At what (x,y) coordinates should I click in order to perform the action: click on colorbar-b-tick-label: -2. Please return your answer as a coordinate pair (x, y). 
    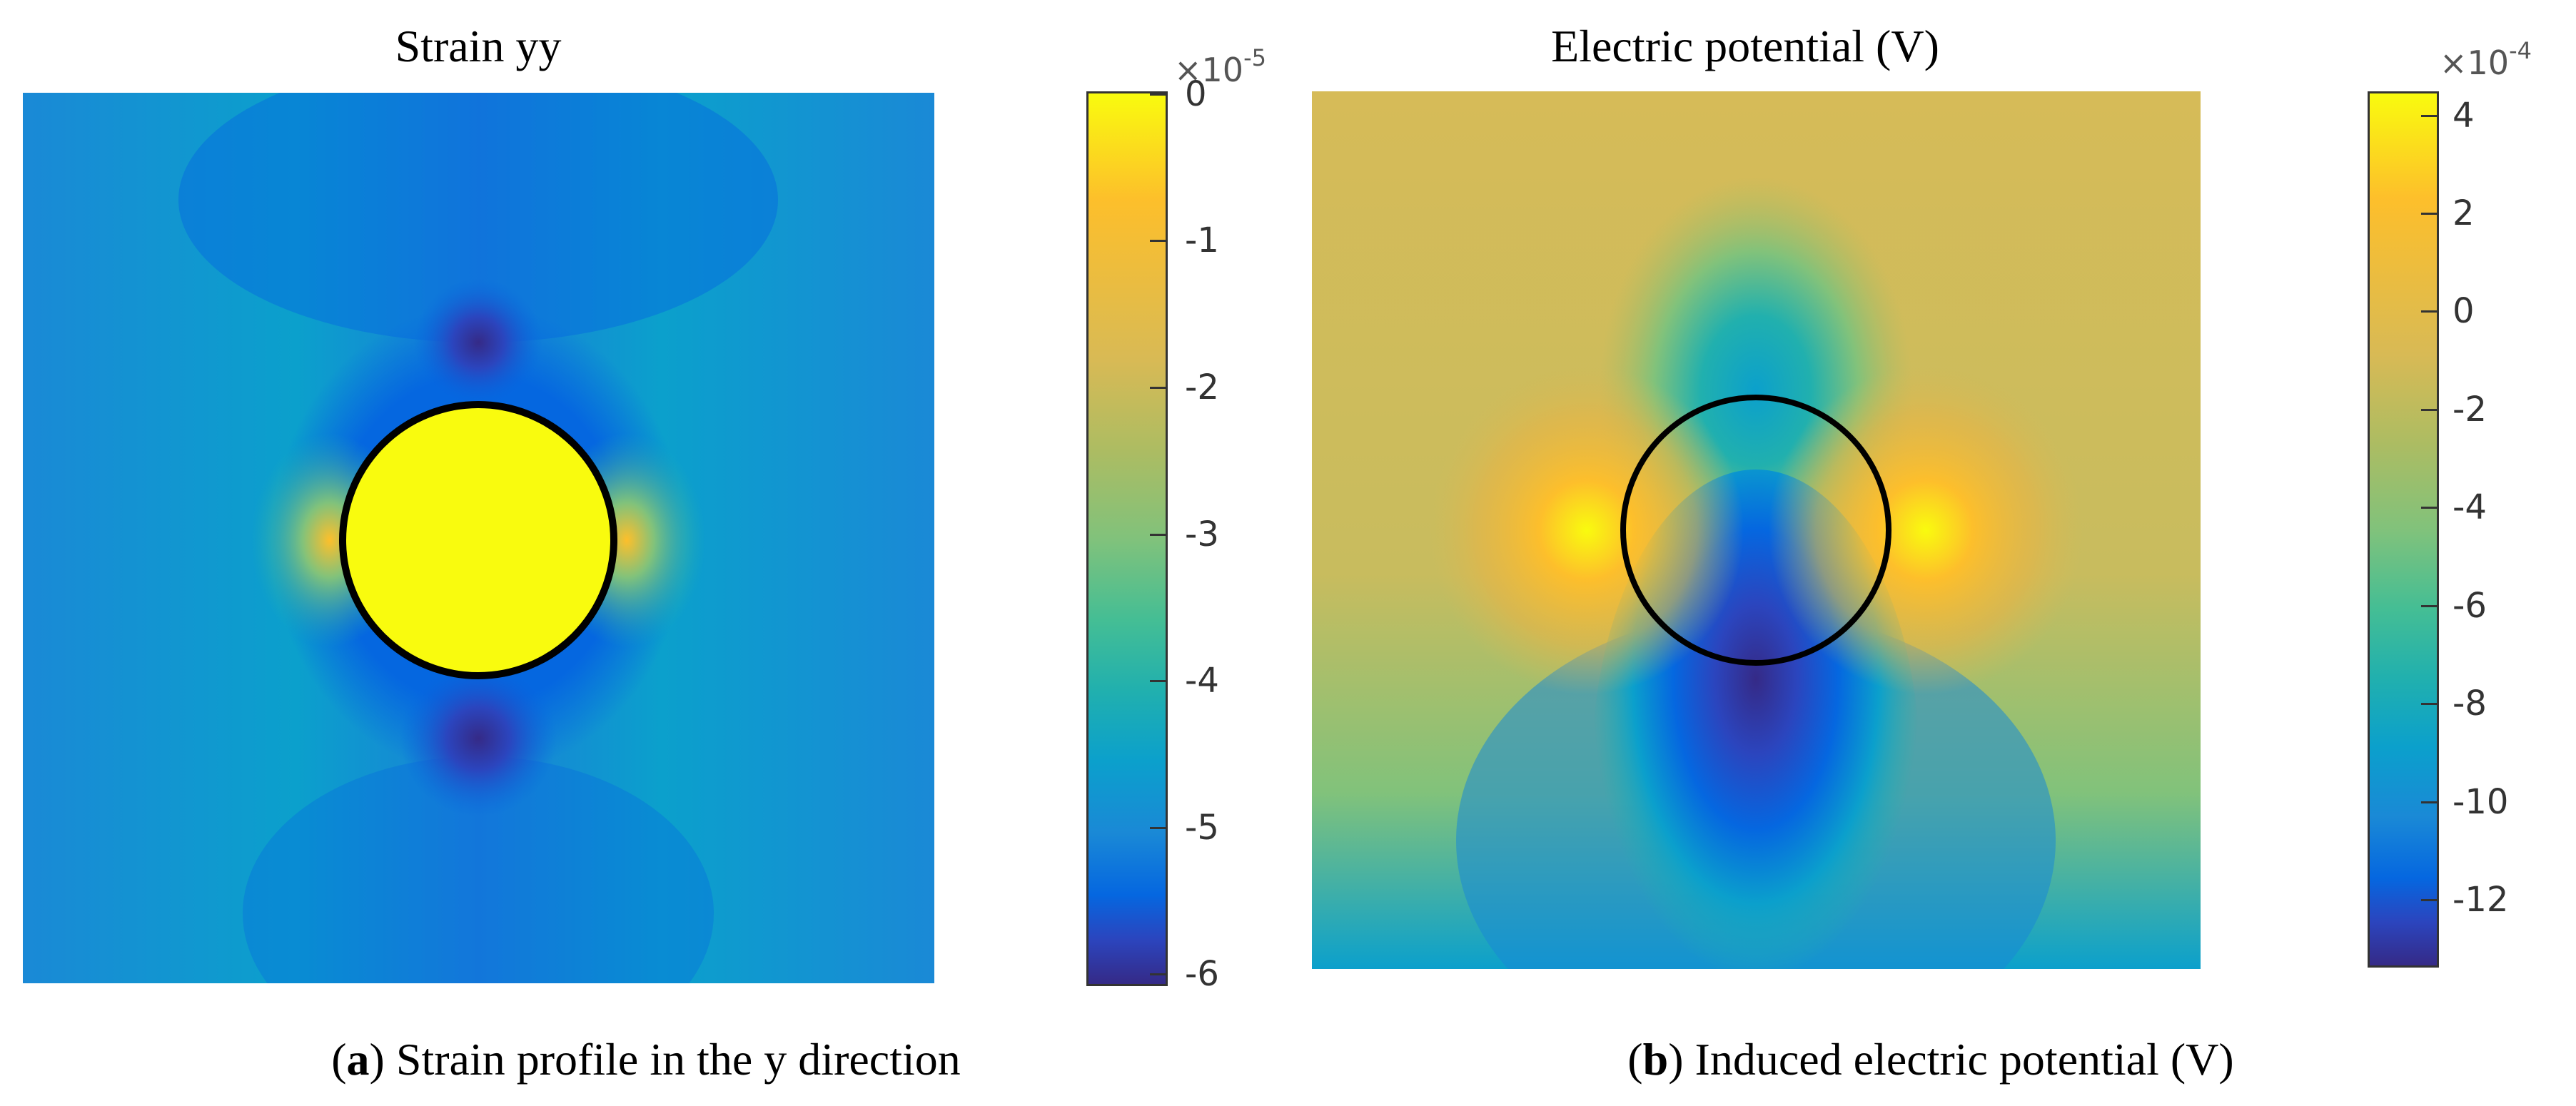
    Looking at the image, I should click on (2470, 410).